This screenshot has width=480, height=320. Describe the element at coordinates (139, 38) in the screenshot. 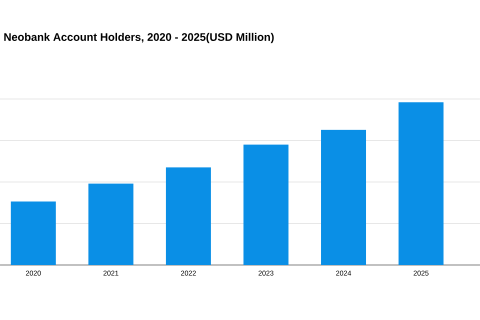

I see `chart-title: Neobank Account Holders, 2020 - 2025(USD Million)` at that location.